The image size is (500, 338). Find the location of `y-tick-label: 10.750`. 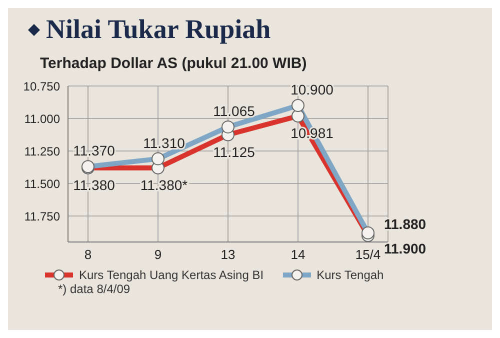

y-tick-label: 10.750 is located at coordinates (41, 86).